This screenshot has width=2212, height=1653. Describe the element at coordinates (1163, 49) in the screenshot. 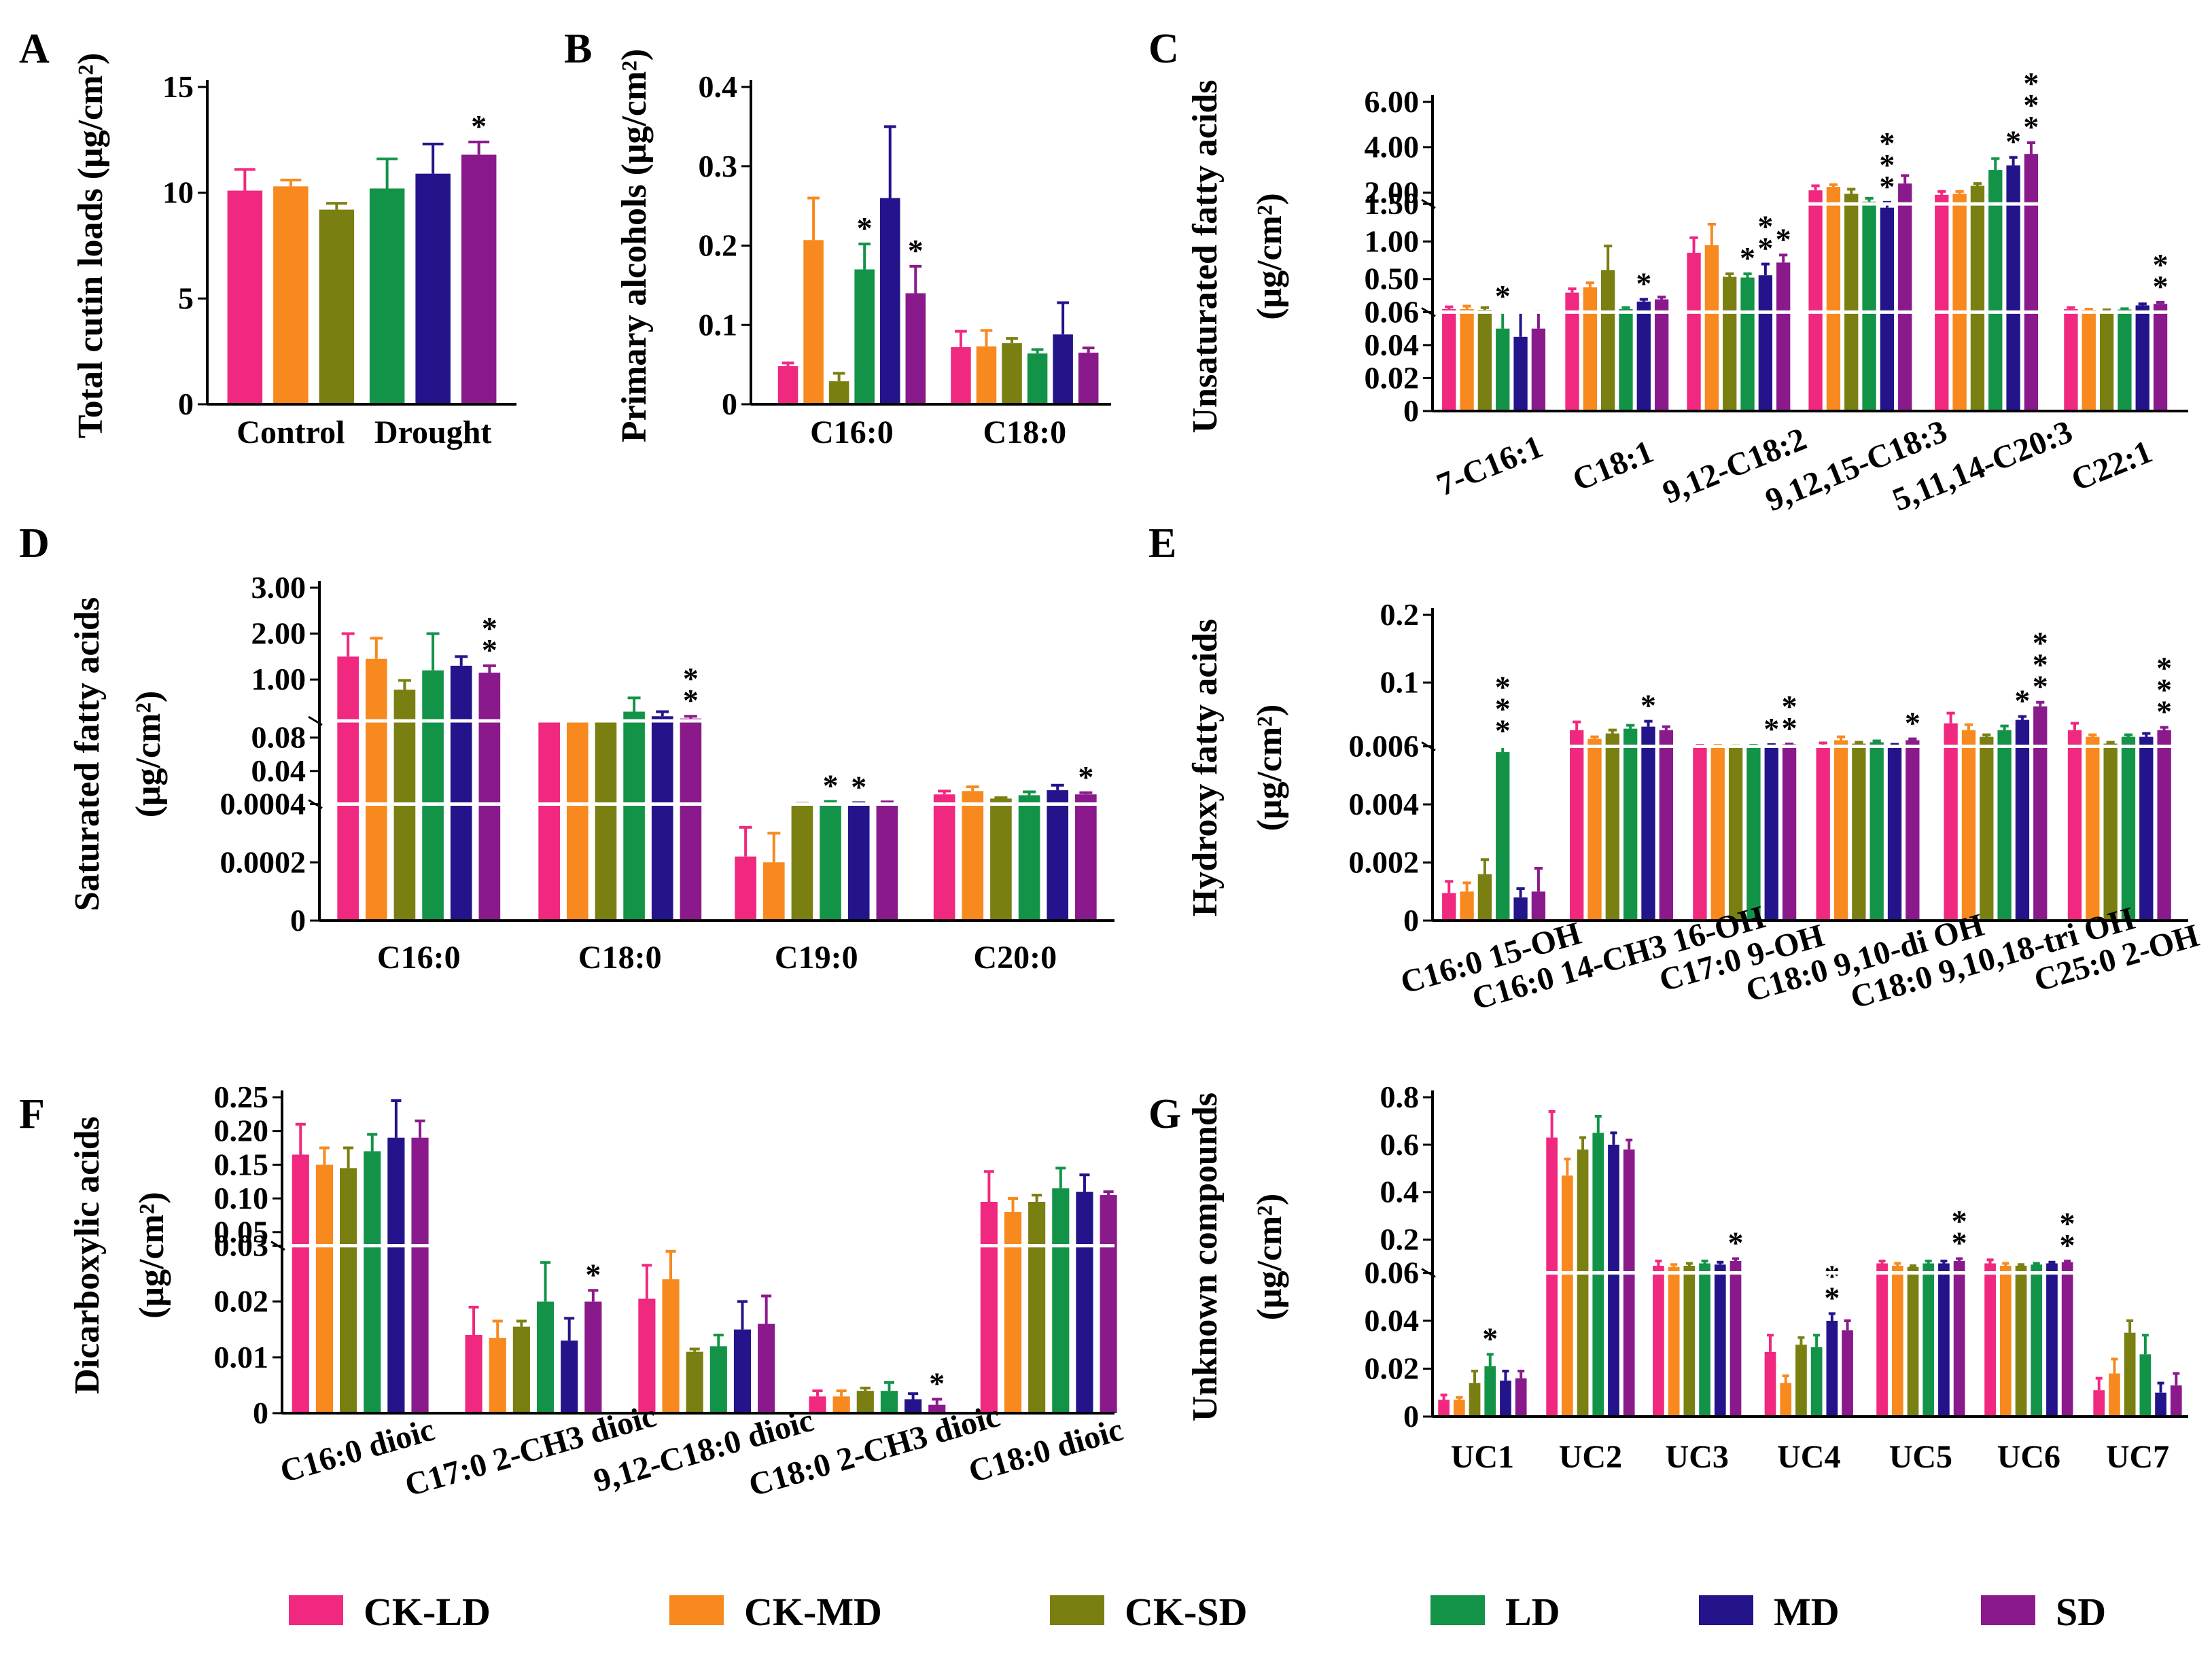

I see `panel-letter: C` at that location.